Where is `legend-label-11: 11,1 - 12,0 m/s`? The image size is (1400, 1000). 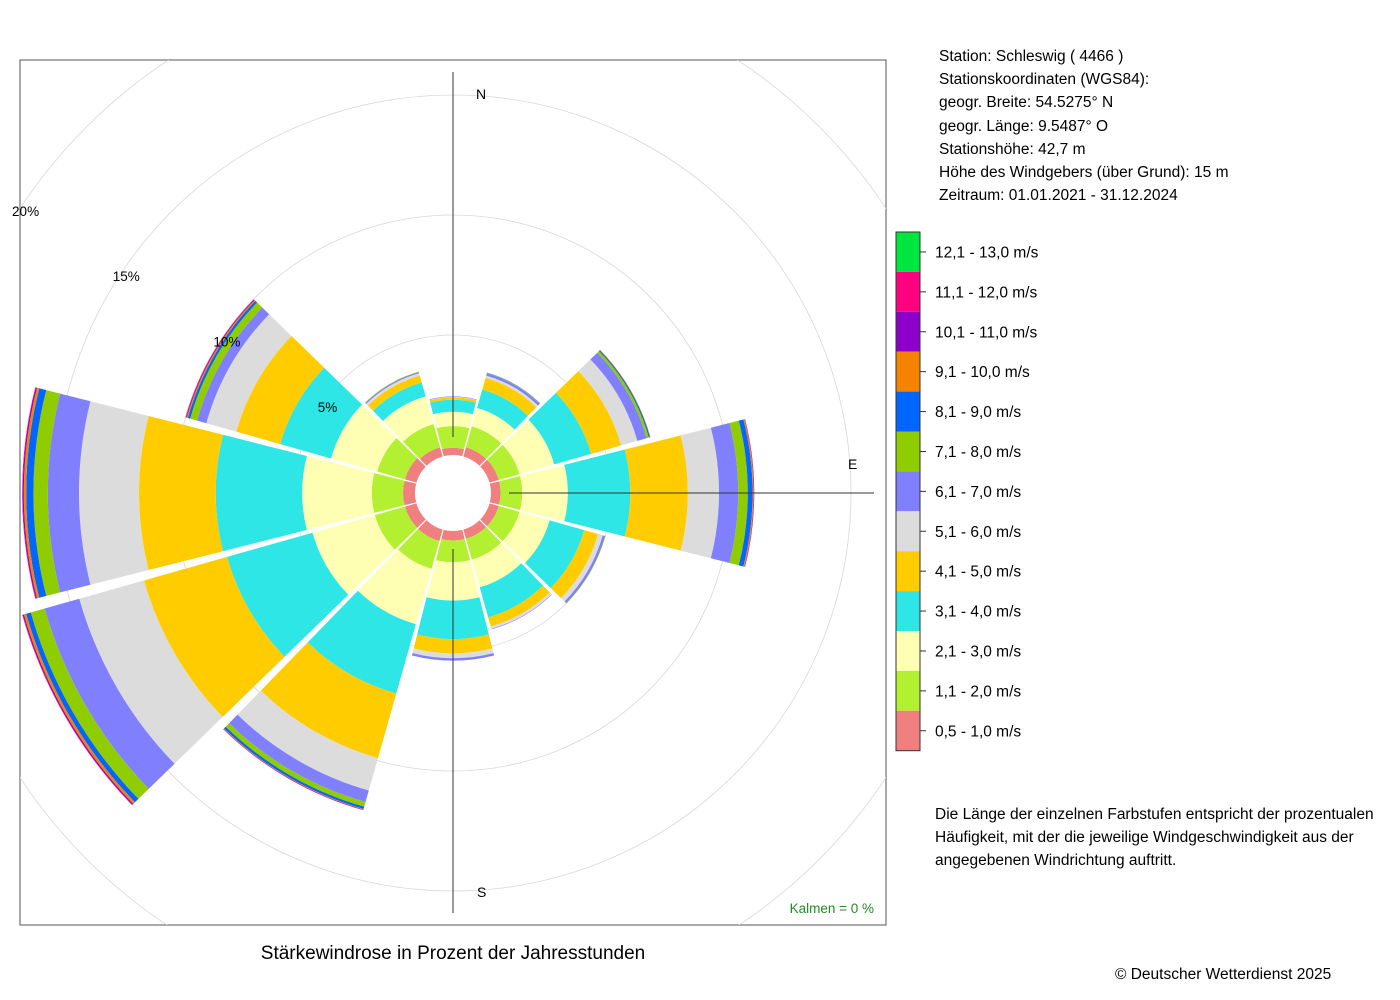
legend-label-11: 11,1 - 12,0 m/s is located at coordinates (986, 292).